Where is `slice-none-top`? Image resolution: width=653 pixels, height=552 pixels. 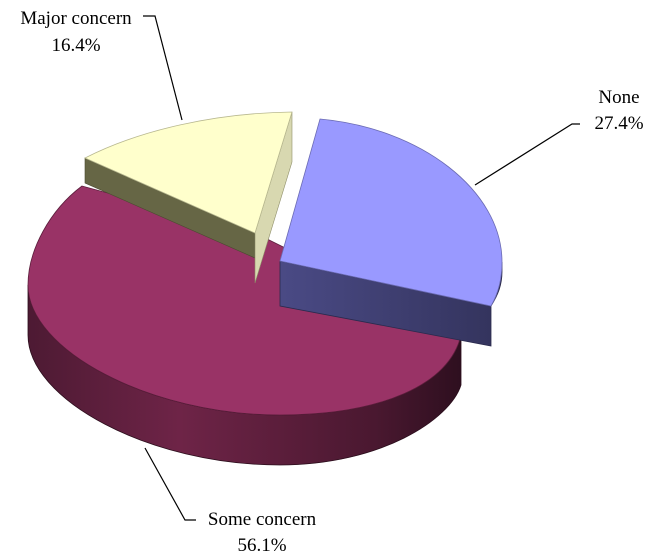
slice-none-top is located at coordinates (391, 212).